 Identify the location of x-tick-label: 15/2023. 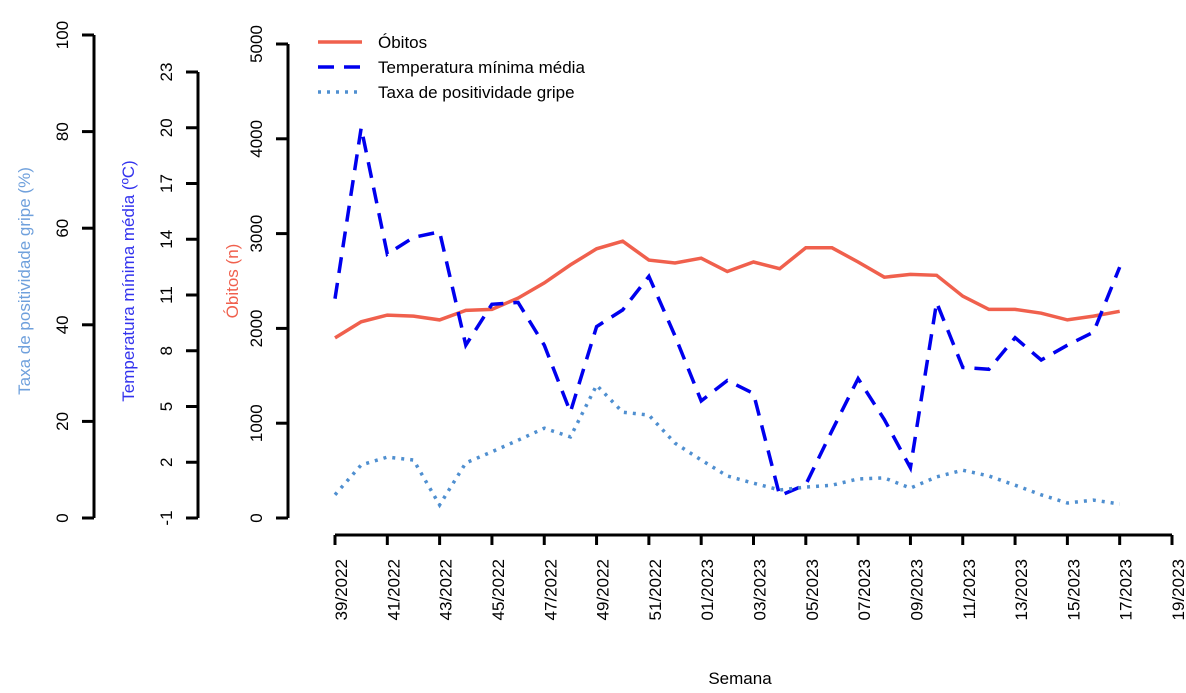
(1073, 589).